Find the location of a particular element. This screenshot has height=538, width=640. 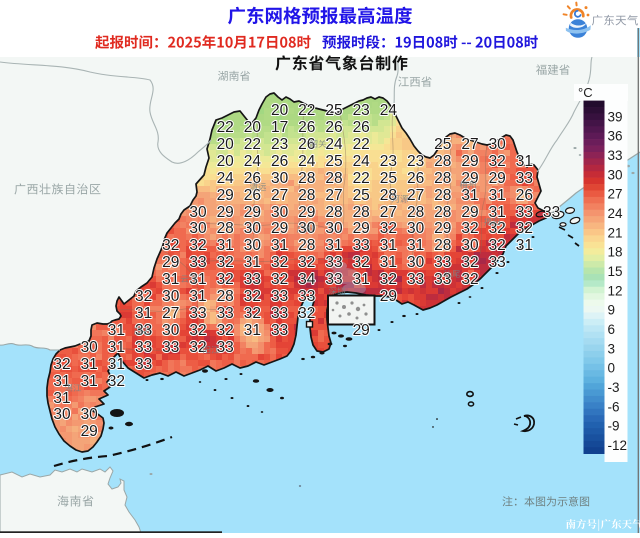

svg-text: 18 is located at coordinates (615, 252).